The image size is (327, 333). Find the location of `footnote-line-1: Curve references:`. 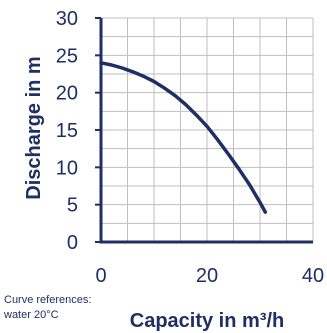

footnote-line-1: Curve references: is located at coordinates (48, 300).